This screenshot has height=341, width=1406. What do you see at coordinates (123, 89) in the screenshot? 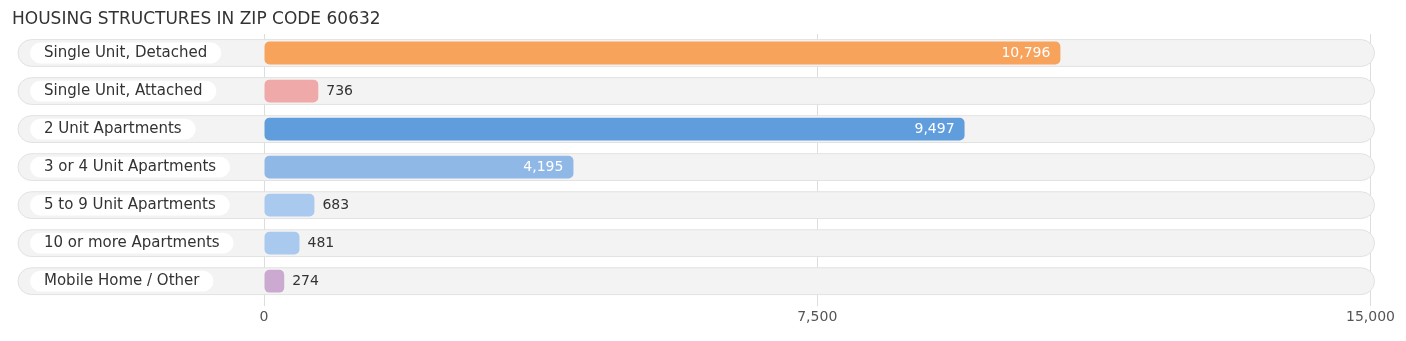
I see `y-tick-label: Single Unit, Attached` at bounding box center [123, 89].